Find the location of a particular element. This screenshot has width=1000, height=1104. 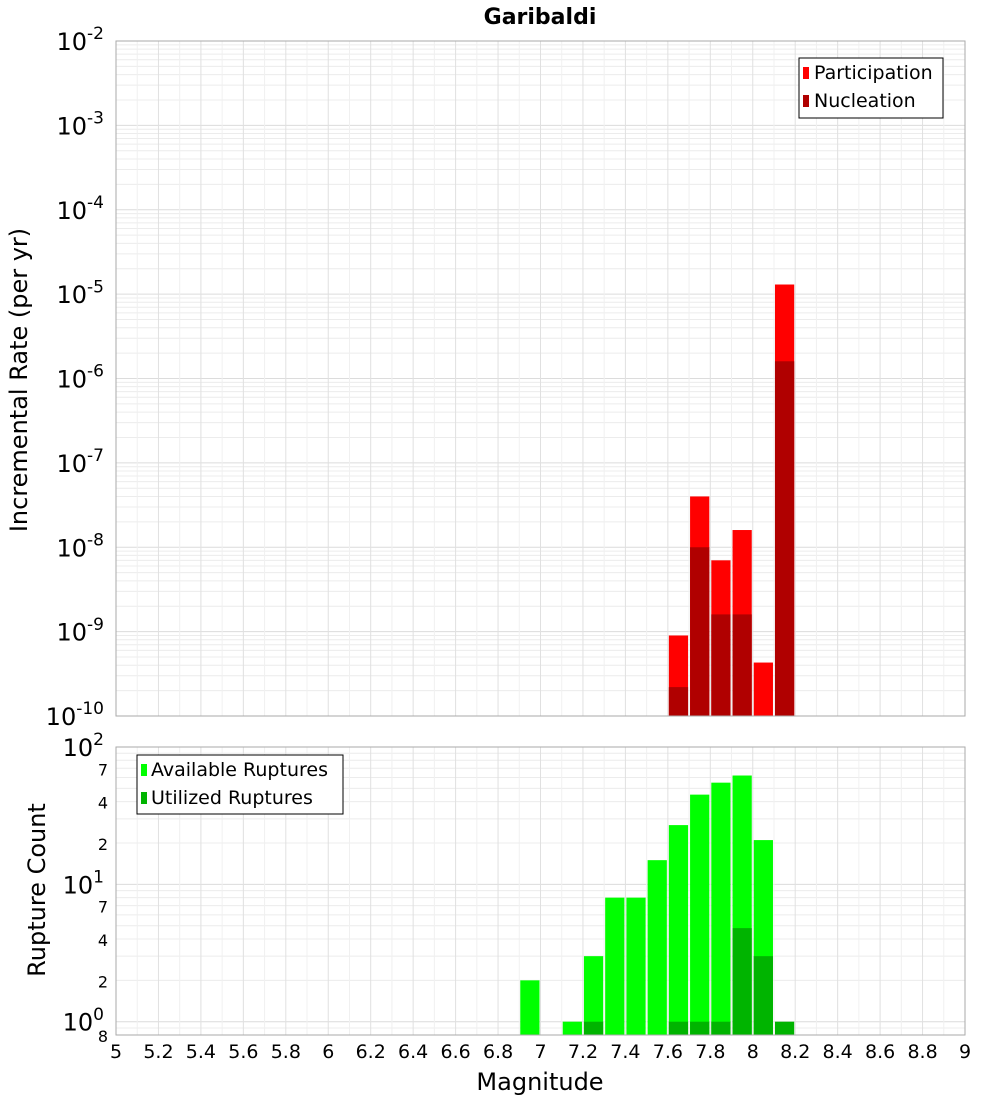

x-tick-label: 9 is located at coordinates (965, 1052).